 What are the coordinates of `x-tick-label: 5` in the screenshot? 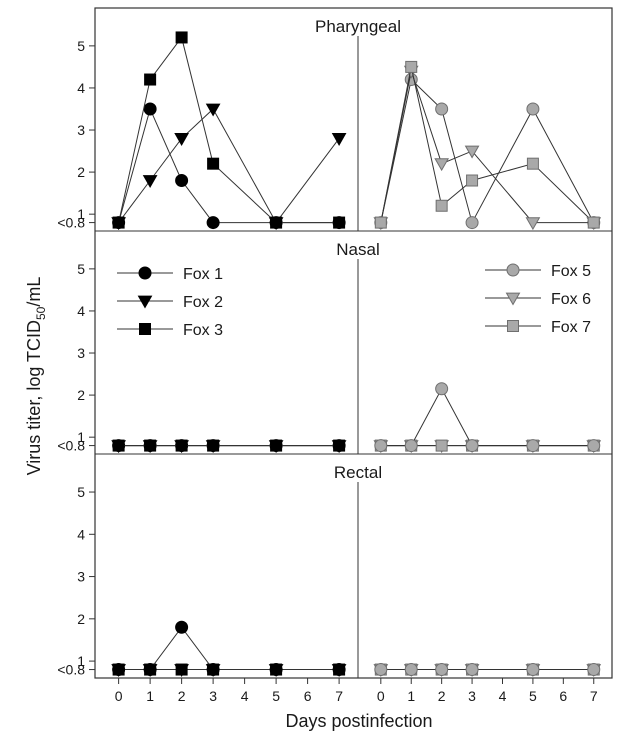 It's located at (276, 696).